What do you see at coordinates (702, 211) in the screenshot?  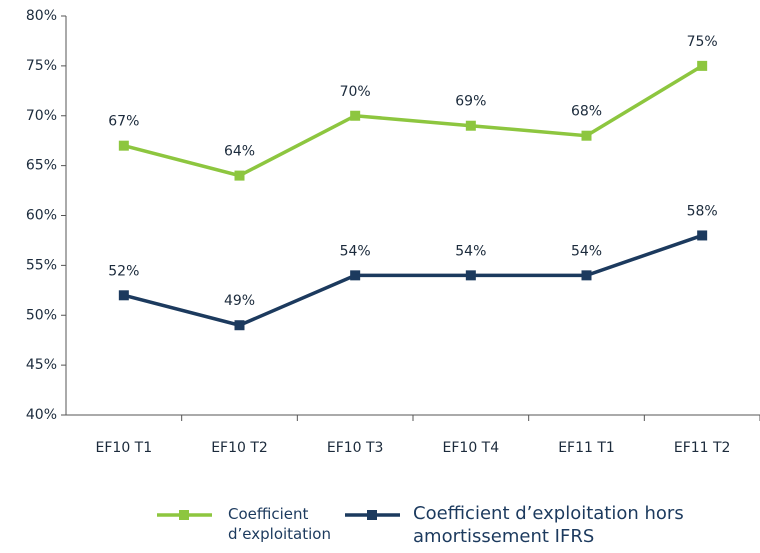 I see `data-label: 58%` at bounding box center [702, 211].